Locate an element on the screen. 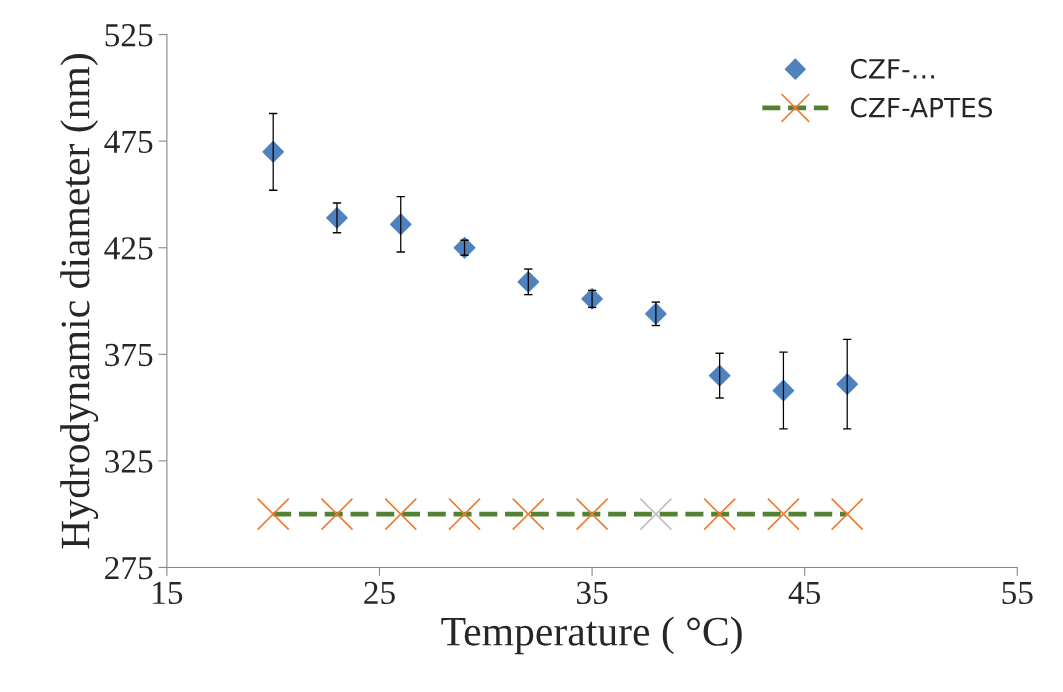 The width and height of the screenshot is (1063, 692). y-axis-title: Hydrodynamic diameter (nm) is located at coordinates (79, 301).